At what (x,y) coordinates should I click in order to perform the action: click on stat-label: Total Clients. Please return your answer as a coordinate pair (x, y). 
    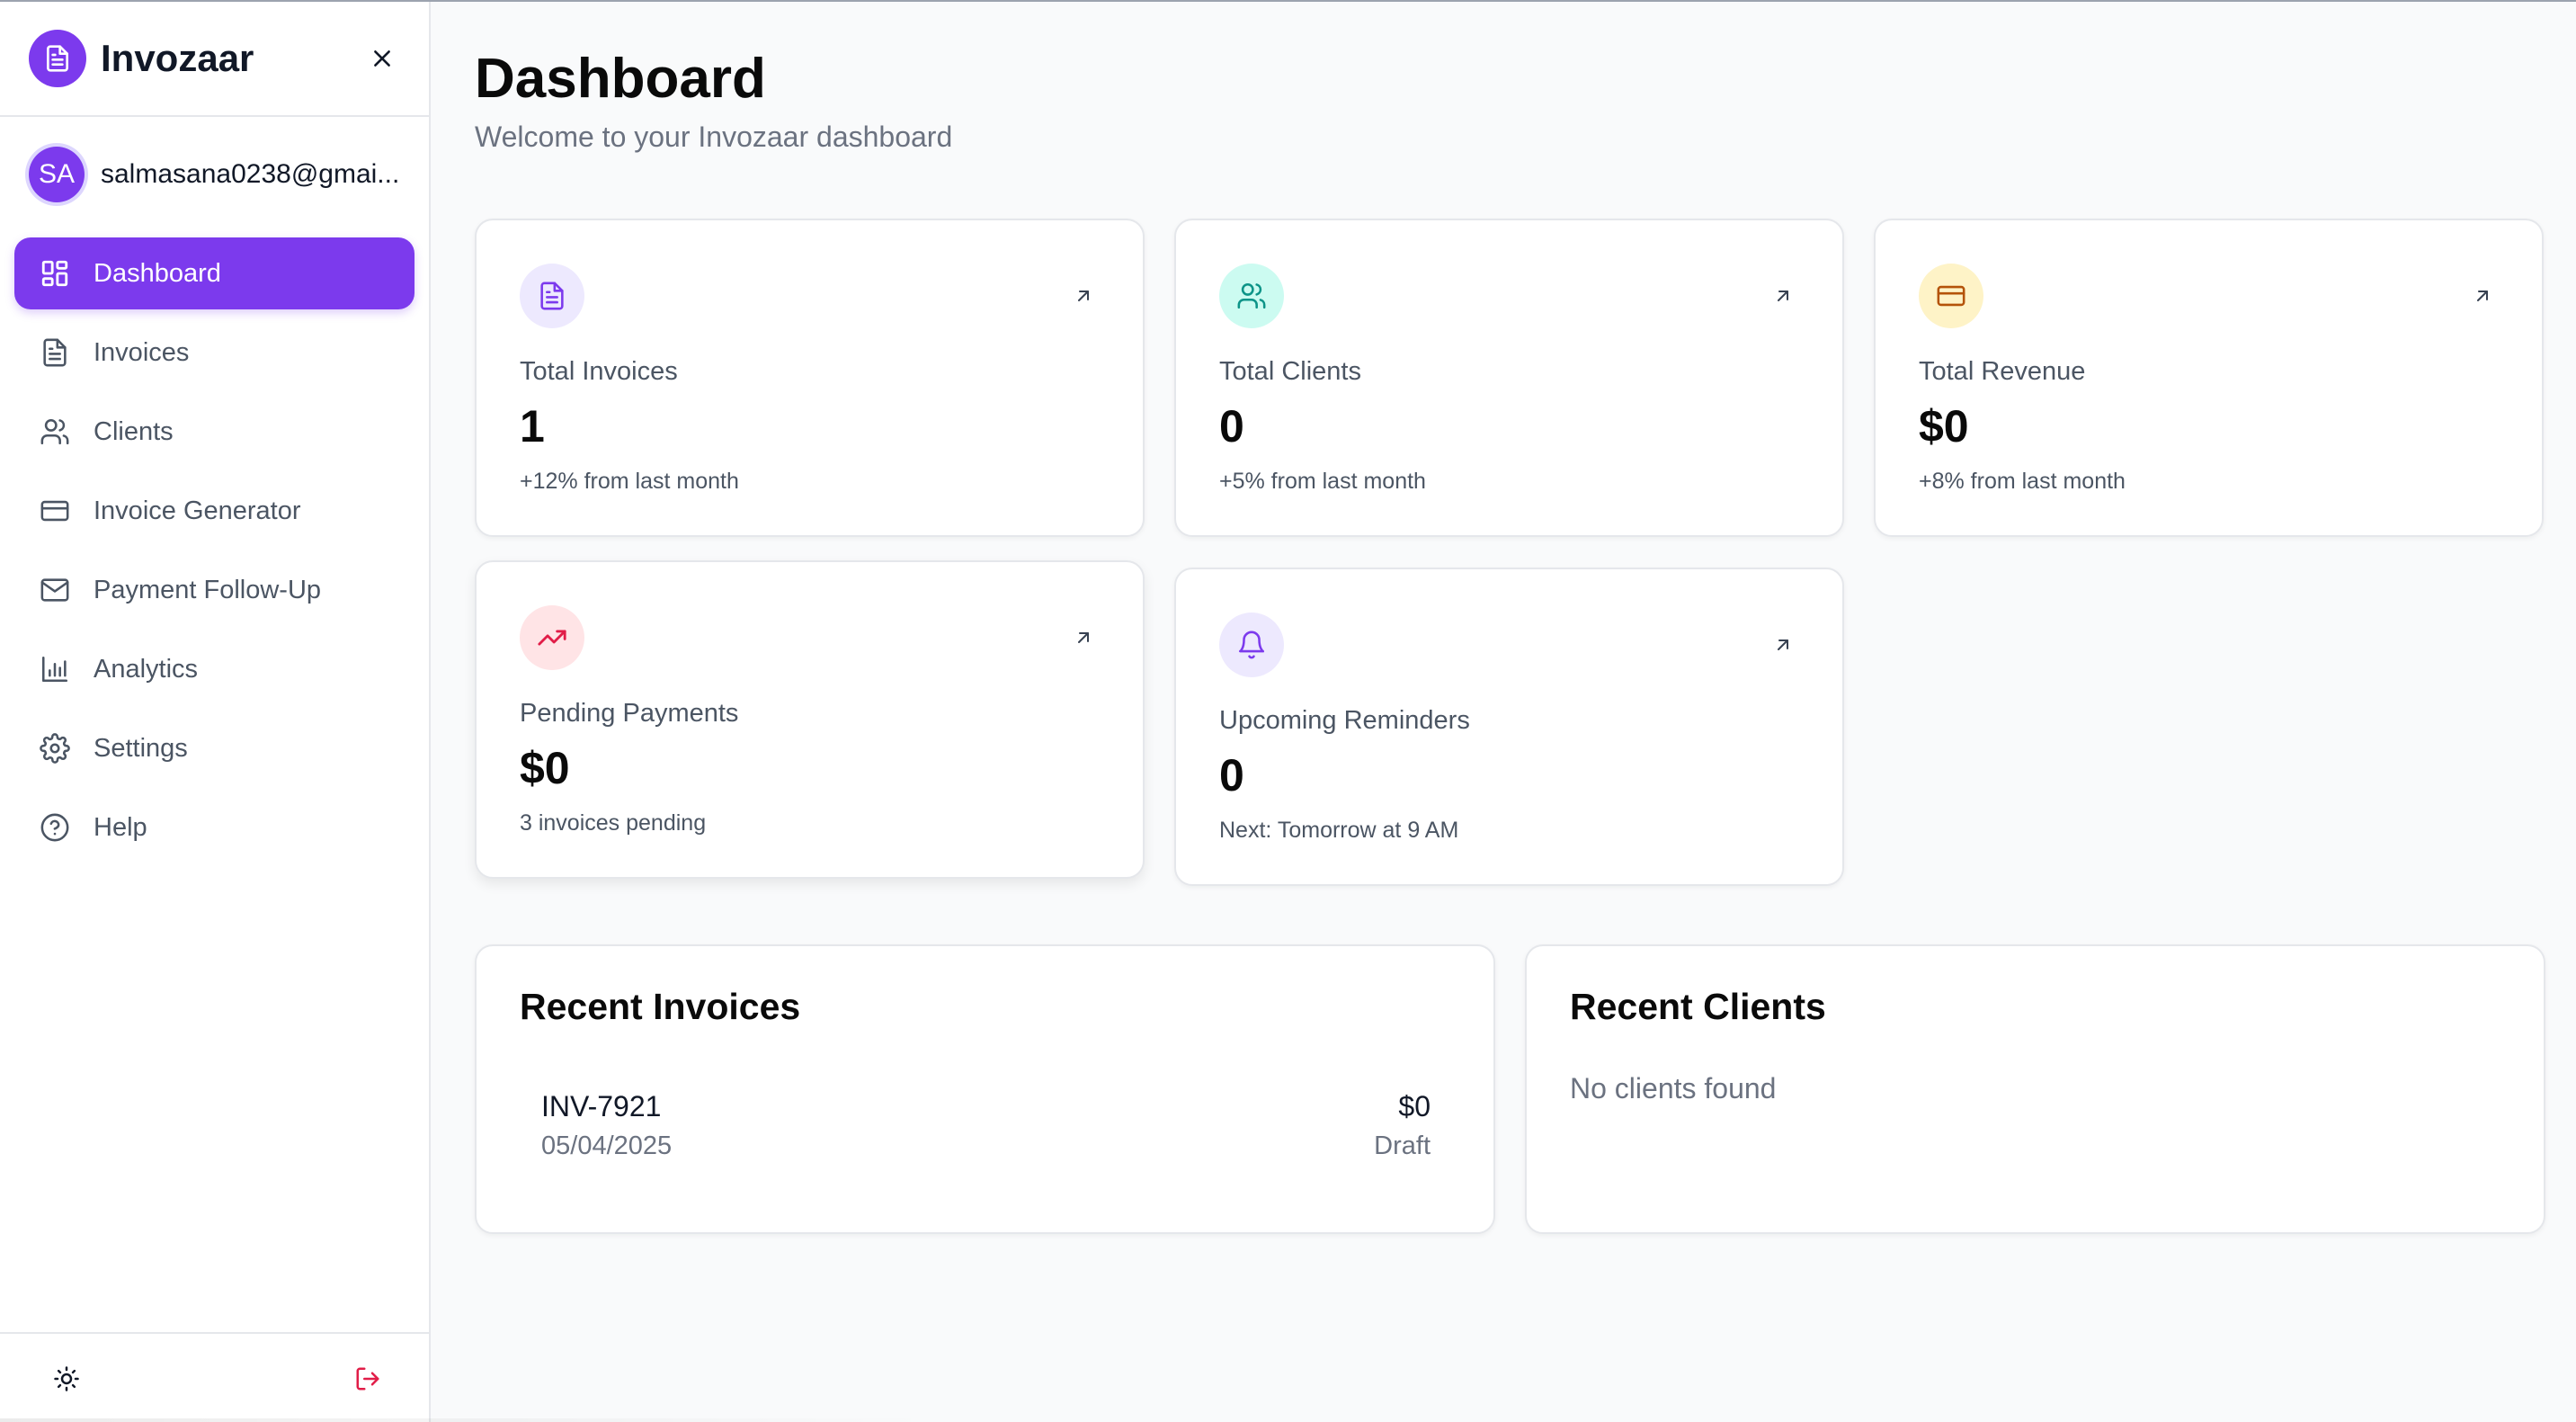
    Looking at the image, I should click on (1290, 371).